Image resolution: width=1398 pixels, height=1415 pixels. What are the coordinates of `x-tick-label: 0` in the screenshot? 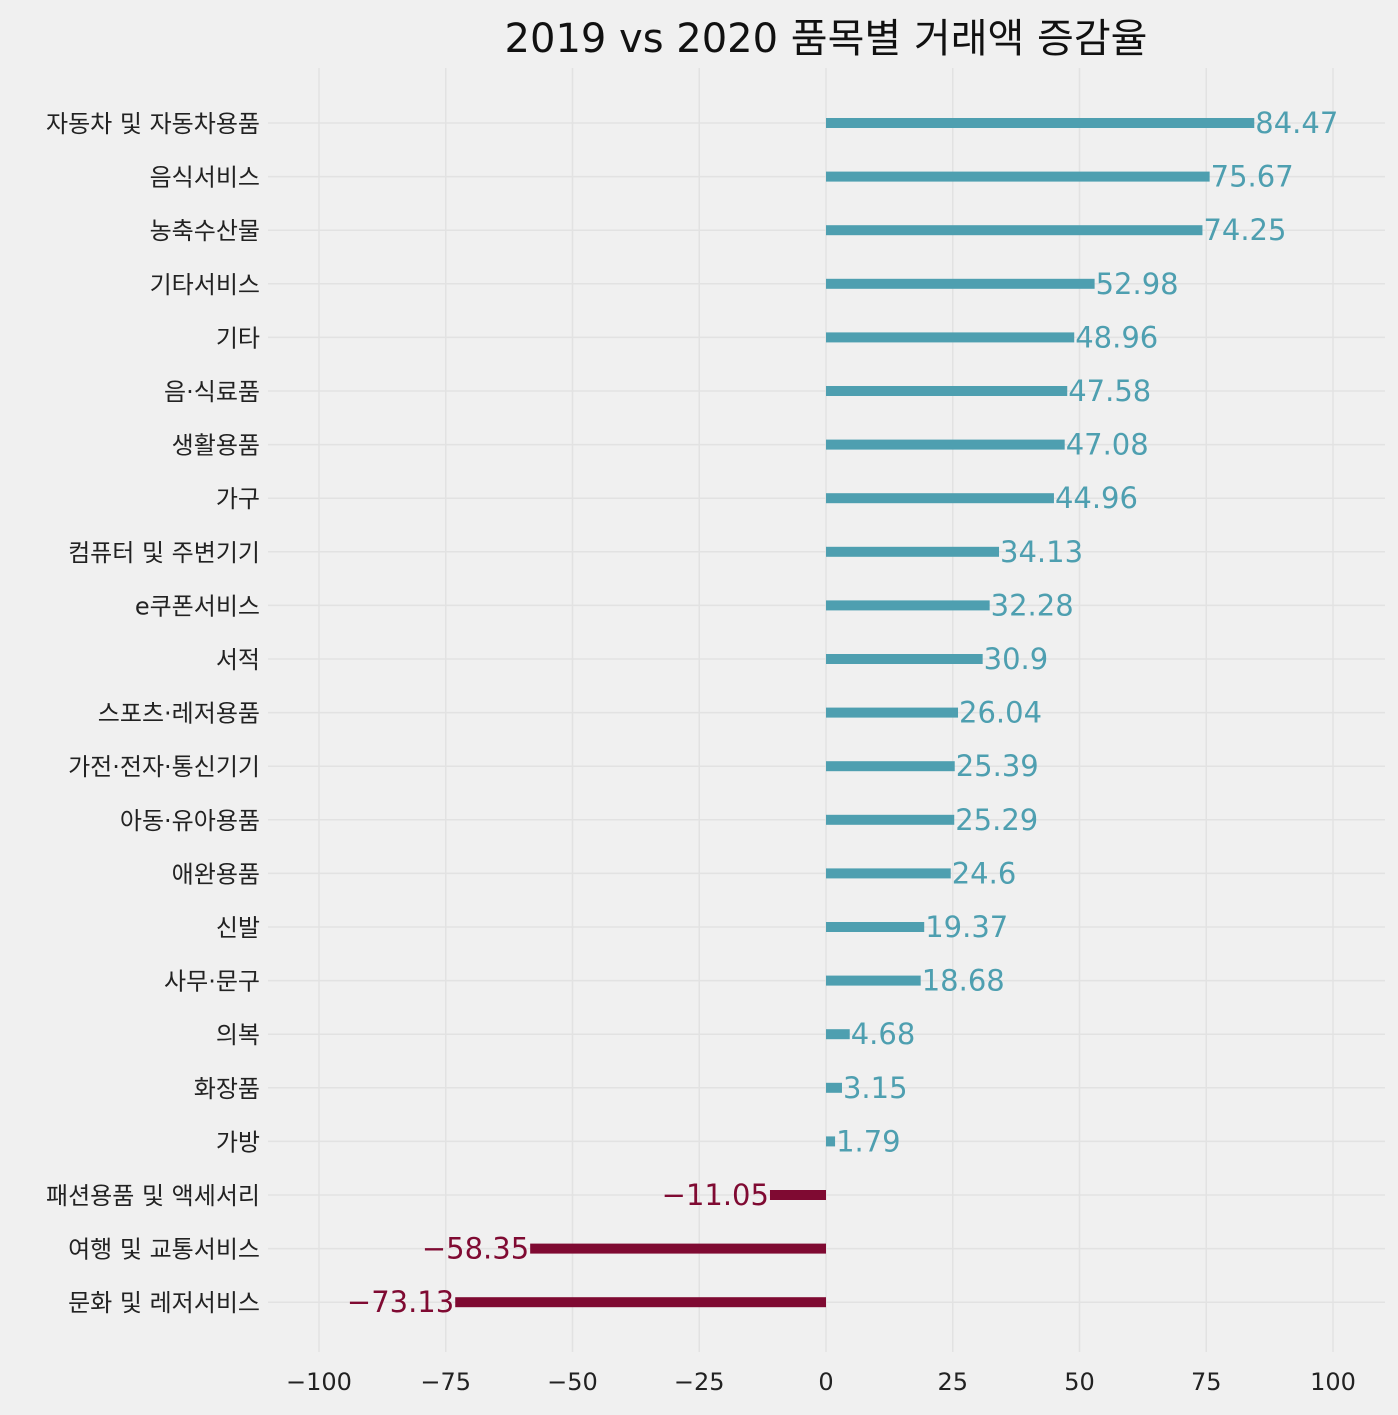 It's located at (825, 1382).